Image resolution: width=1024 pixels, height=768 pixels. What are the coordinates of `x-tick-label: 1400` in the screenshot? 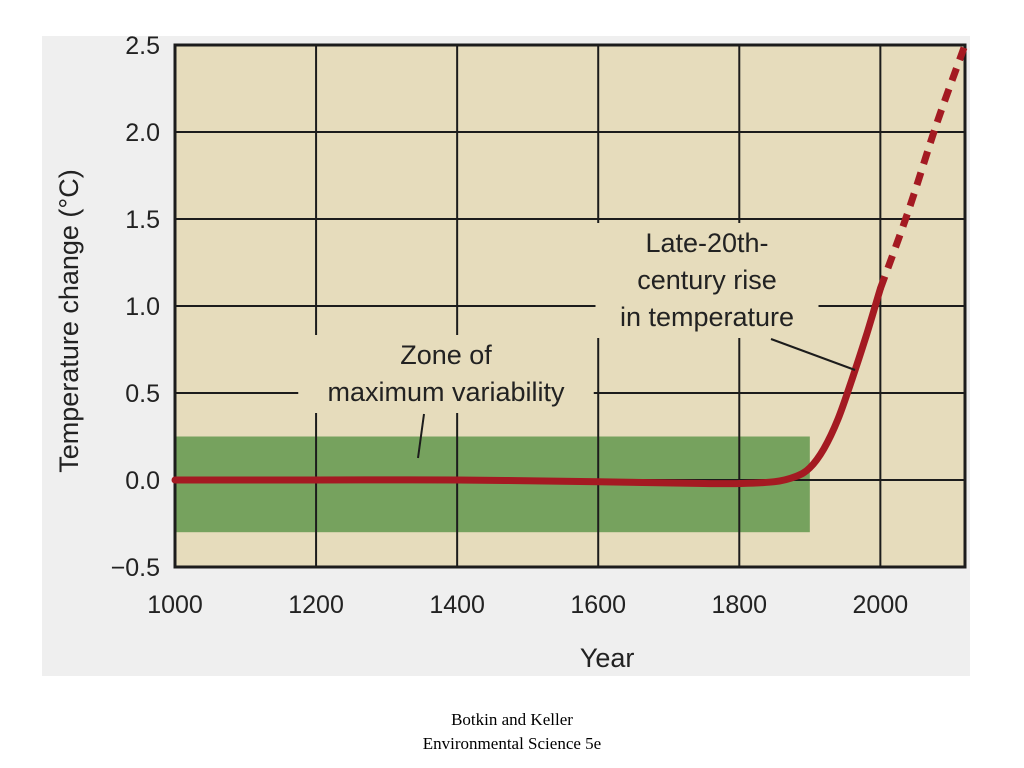 It's located at (457, 605).